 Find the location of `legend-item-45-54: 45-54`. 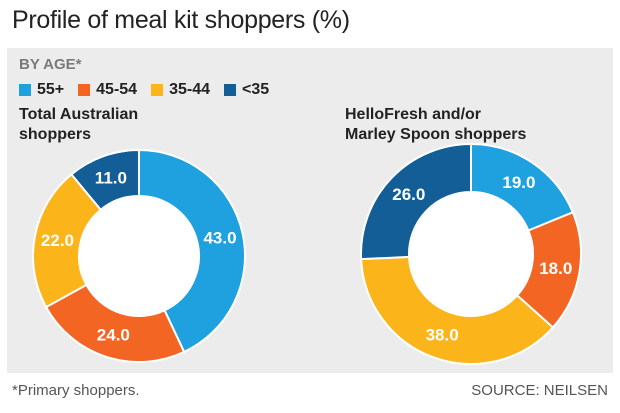

legend-item-45-54: 45-54 is located at coordinates (107, 90).